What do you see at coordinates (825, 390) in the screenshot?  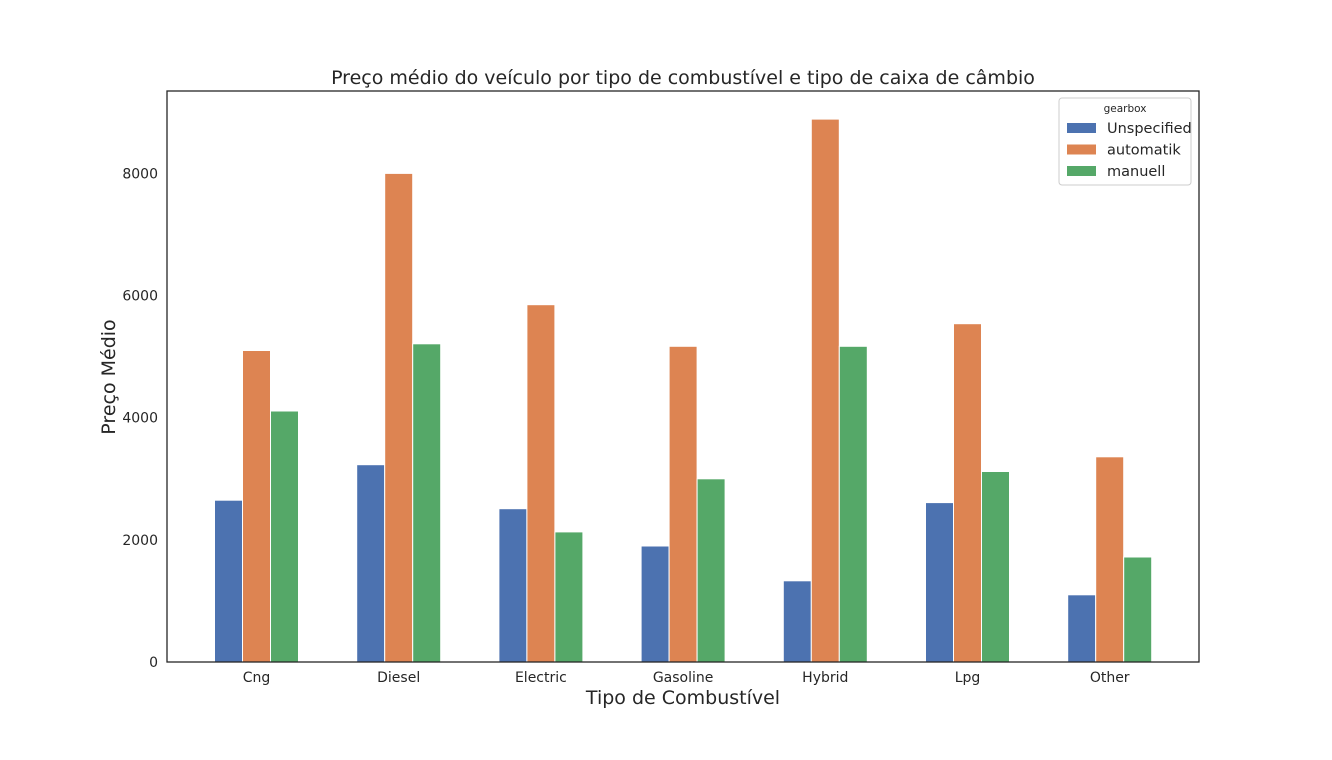 I see `bar-automatik-hybrid` at bounding box center [825, 390].